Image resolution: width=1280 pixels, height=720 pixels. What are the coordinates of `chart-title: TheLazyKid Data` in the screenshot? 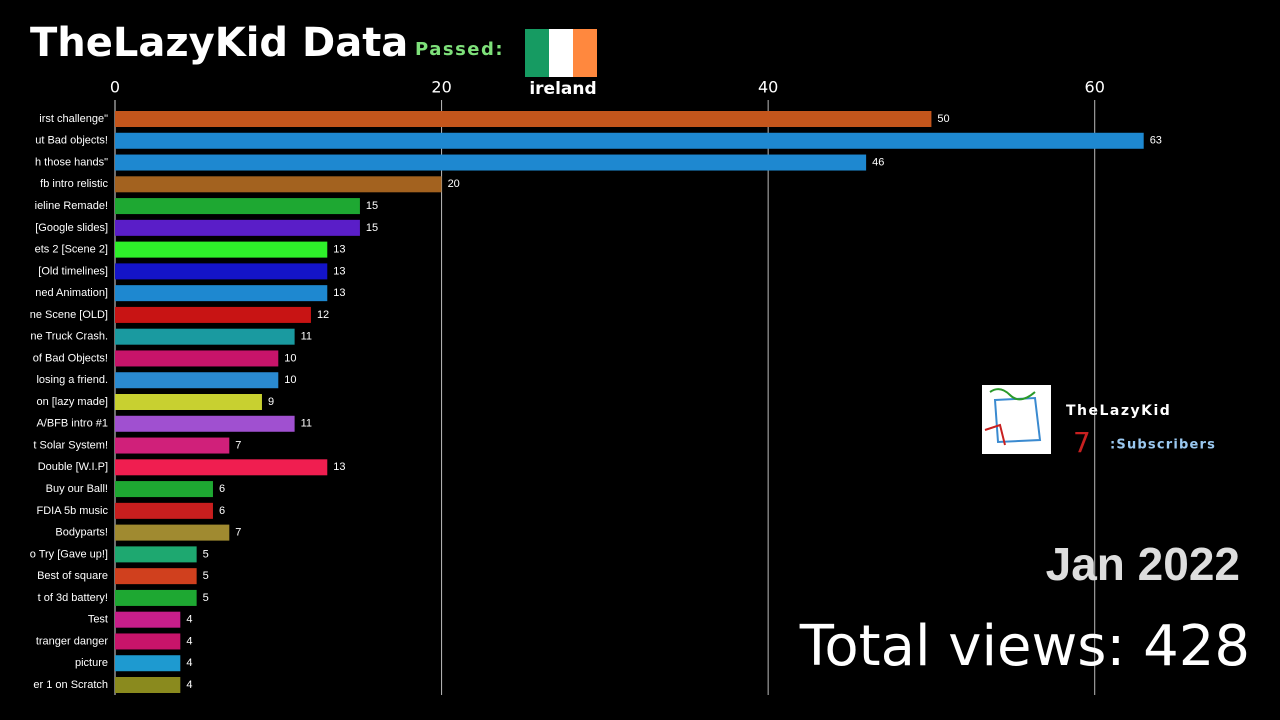 It's located at (219, 43).